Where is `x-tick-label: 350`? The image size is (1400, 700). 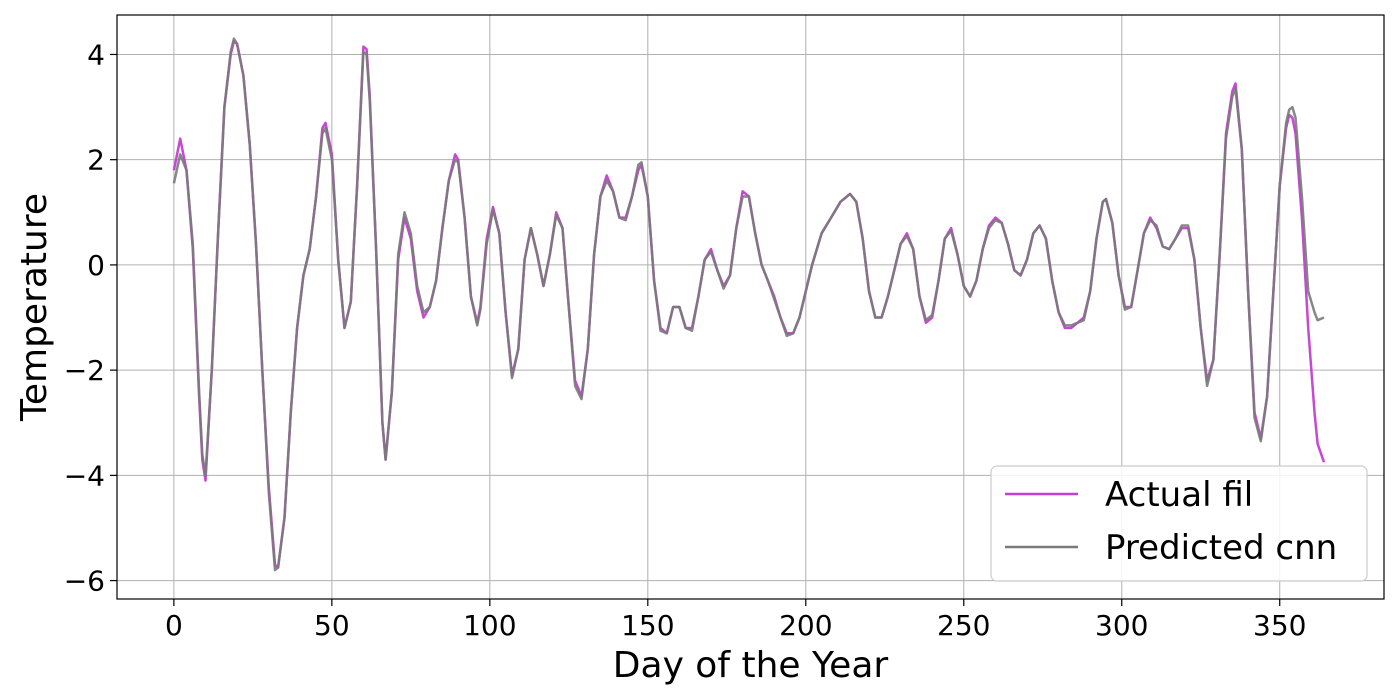
x-tick-label: 350 is located at coordinates (1279, 625).